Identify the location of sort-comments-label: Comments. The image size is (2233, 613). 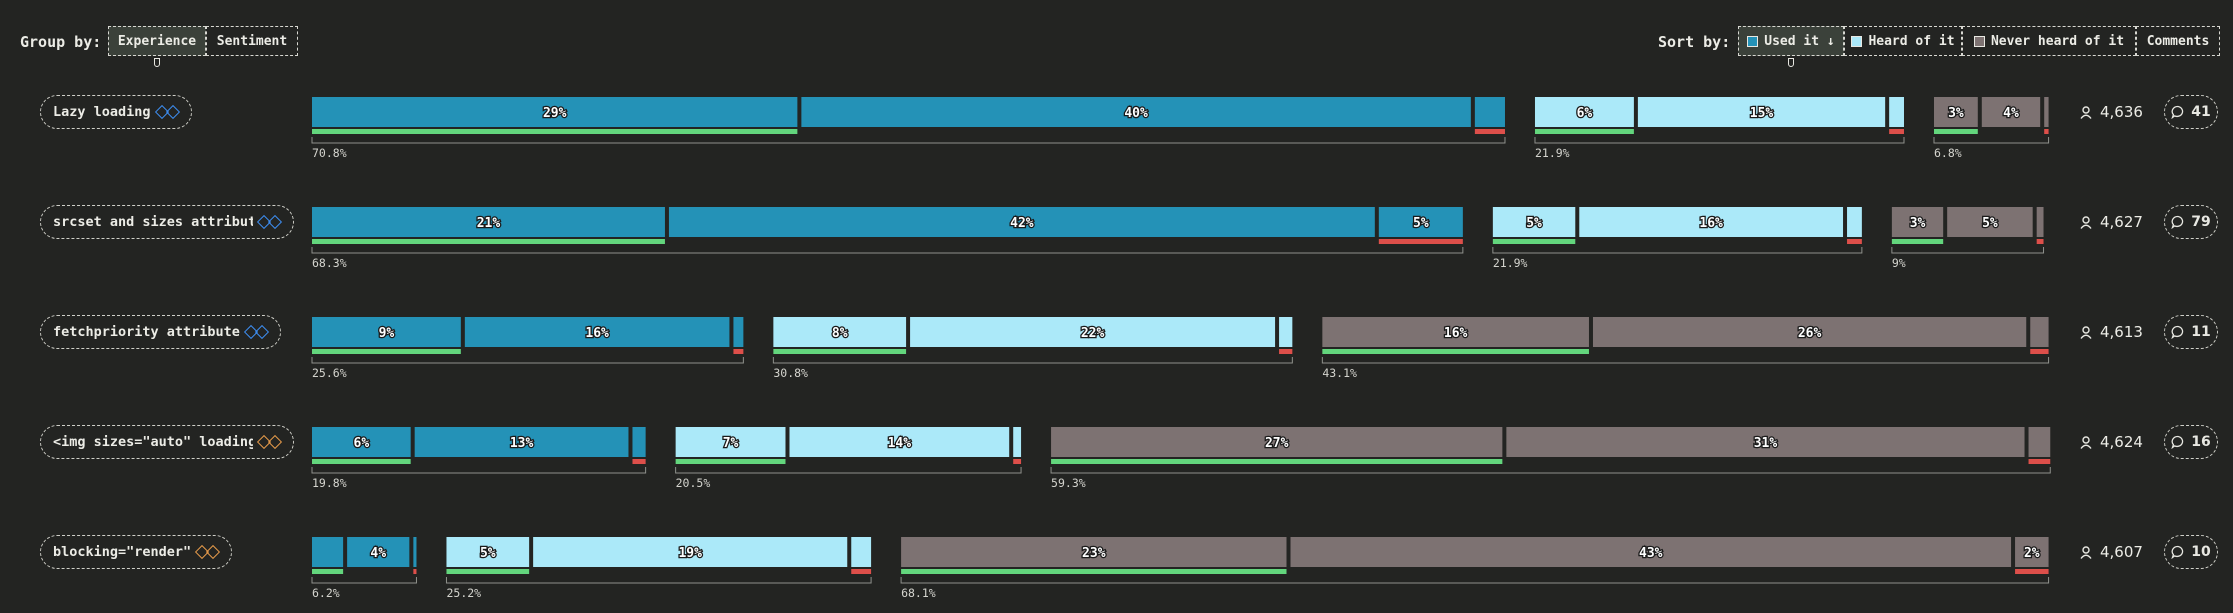
(2178, 41).